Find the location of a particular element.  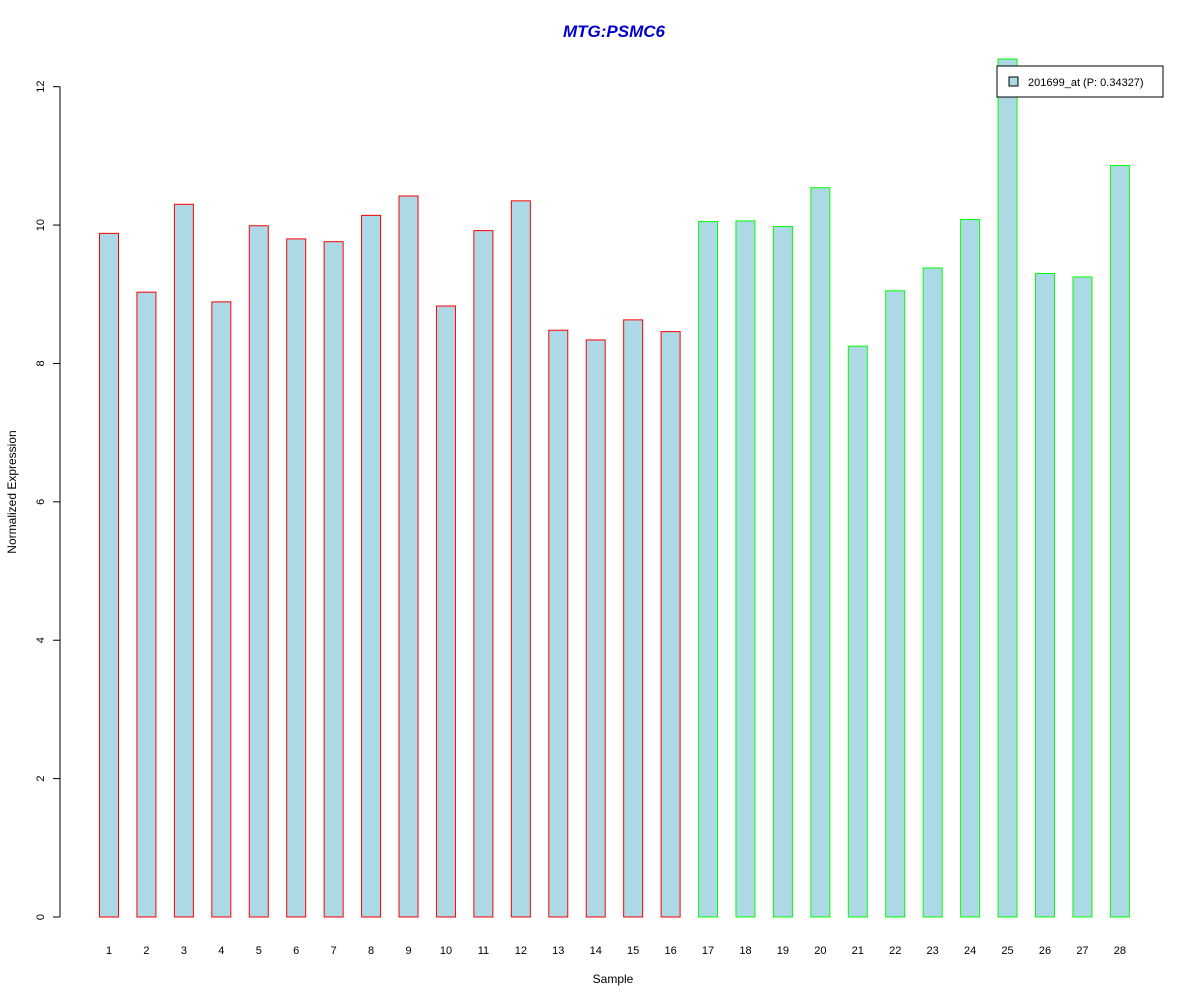

legend-box is located at coordinates (1080, 81).